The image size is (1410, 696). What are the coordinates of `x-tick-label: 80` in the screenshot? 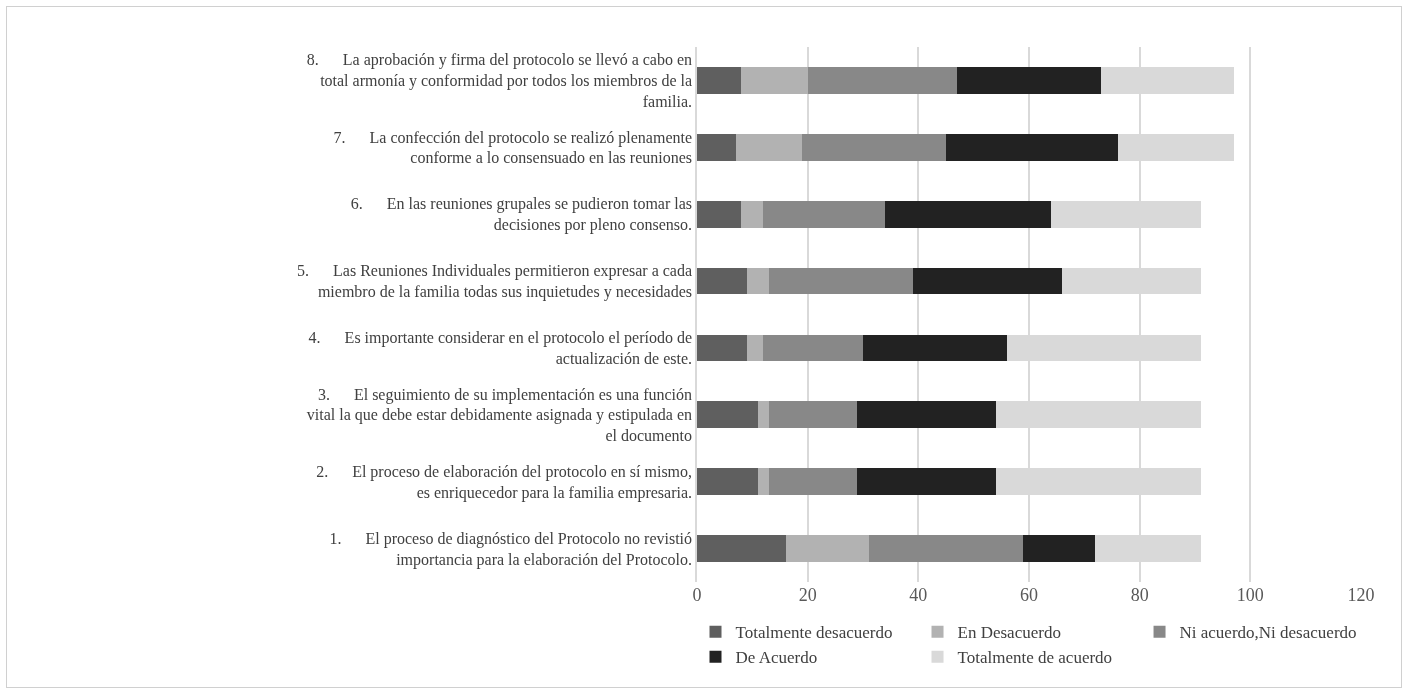 It's located at (1139, 595).